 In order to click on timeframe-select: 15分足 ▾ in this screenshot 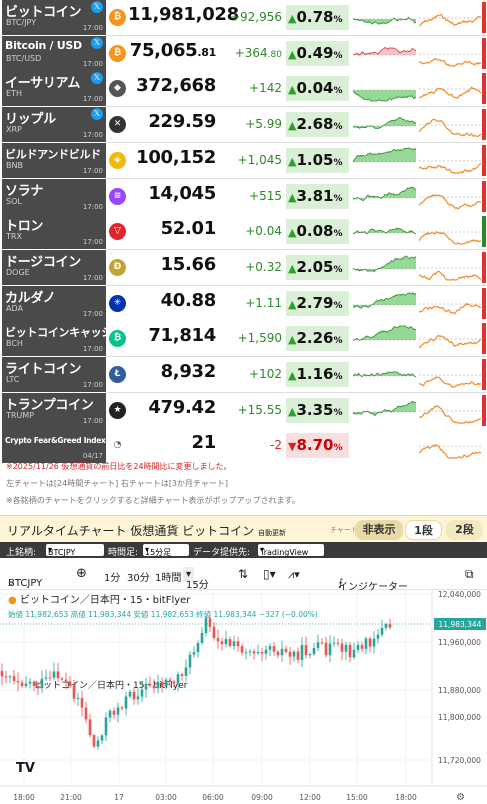, I will do `click(166, 550)`.